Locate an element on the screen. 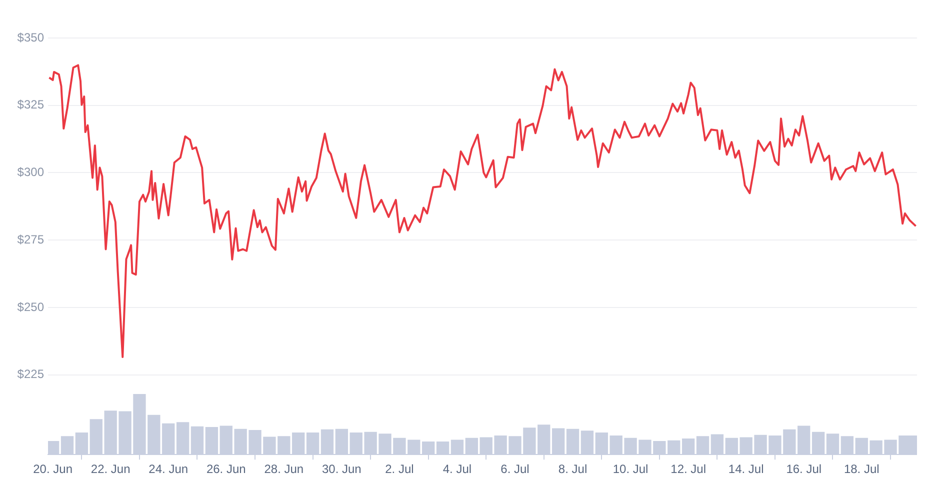 The width and height of the screenshot is (925, 482). x-tick-label: 24. Jun is located at coordinates (168, 469).